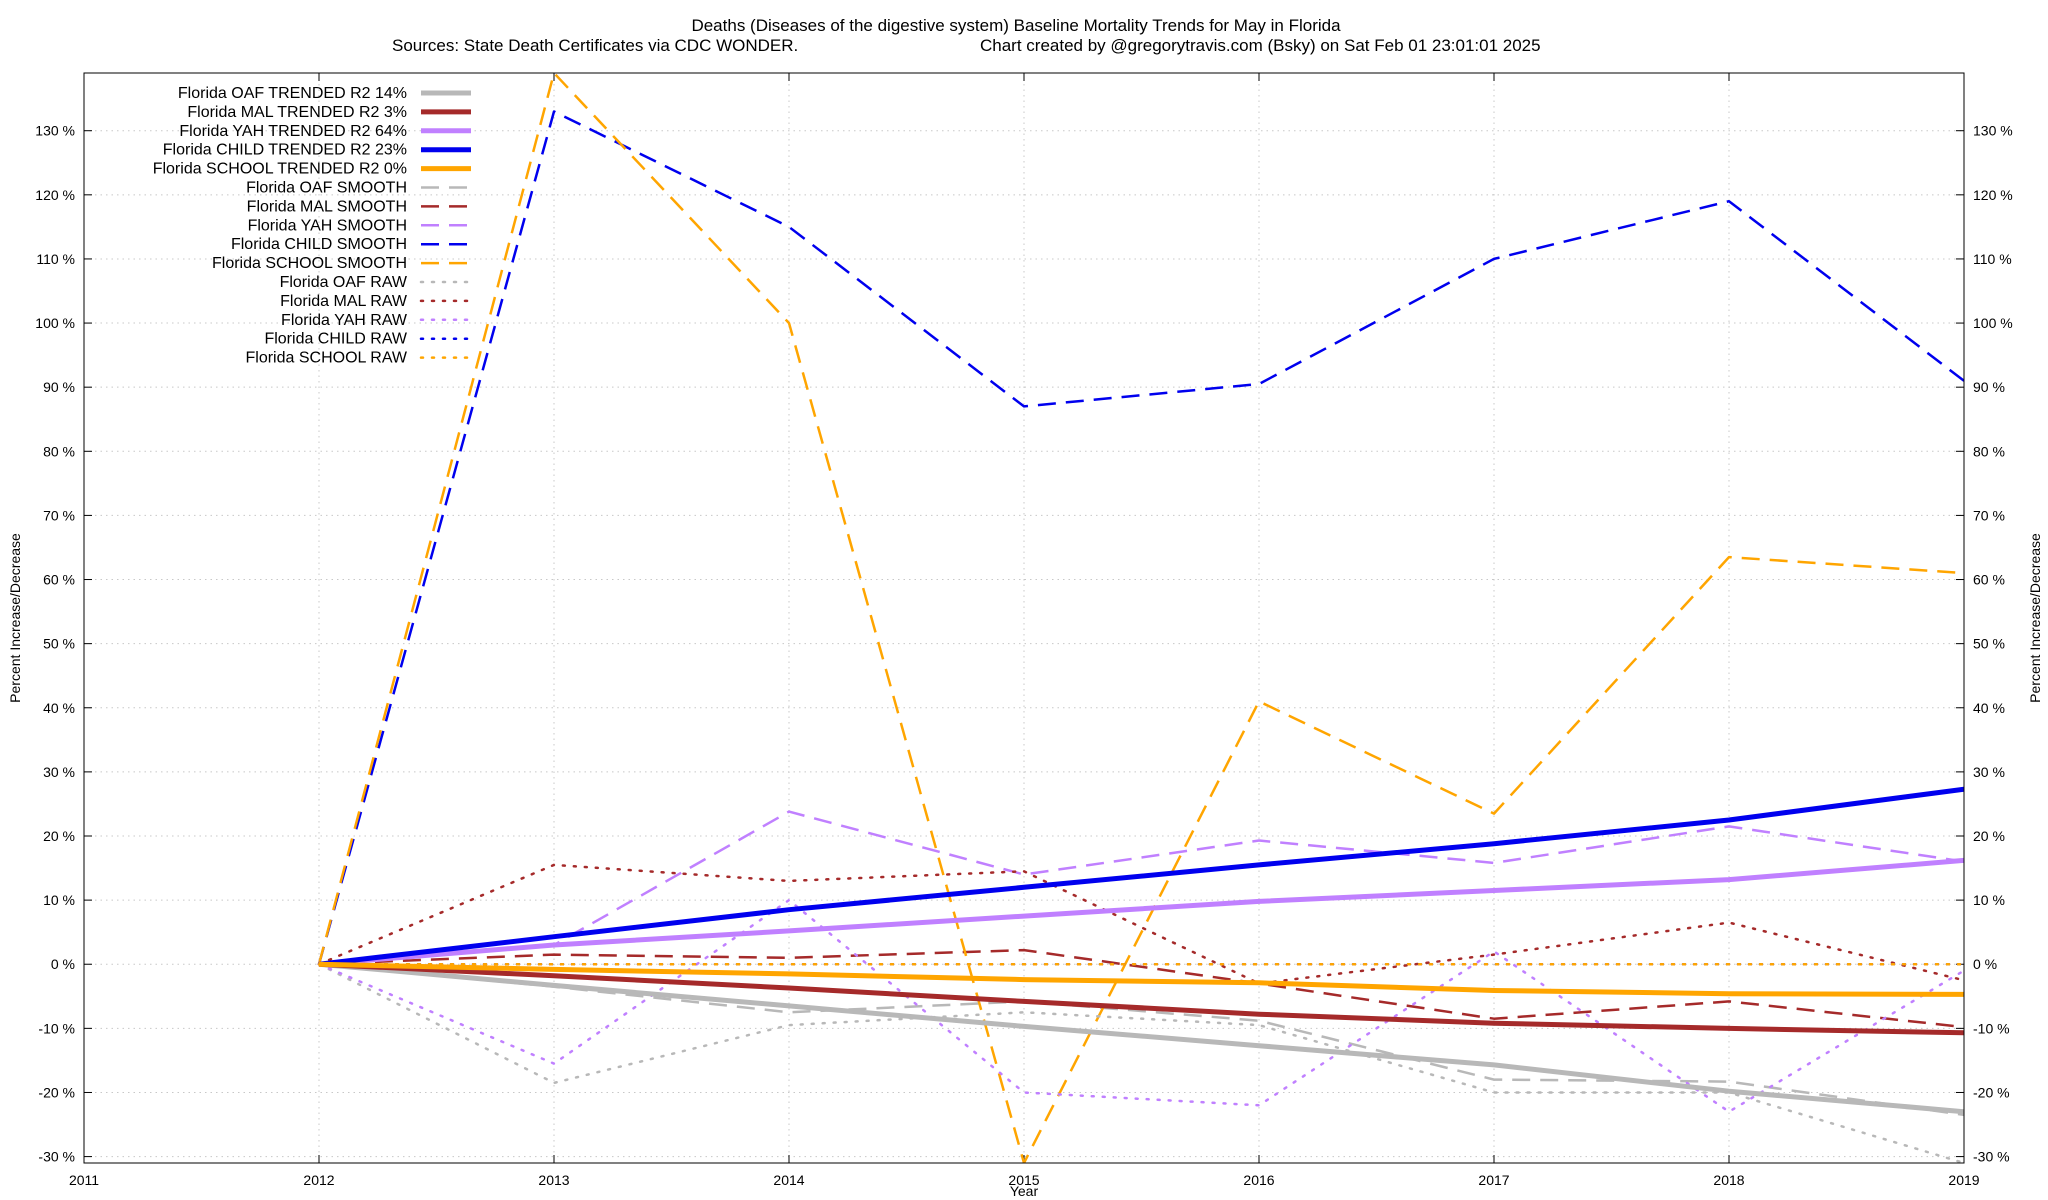  Describe the element at coordinates (319, 244) in the screenshot. I see `legend-label-florida-child-smooth: Florida CHILD SMOOTH` at that location.